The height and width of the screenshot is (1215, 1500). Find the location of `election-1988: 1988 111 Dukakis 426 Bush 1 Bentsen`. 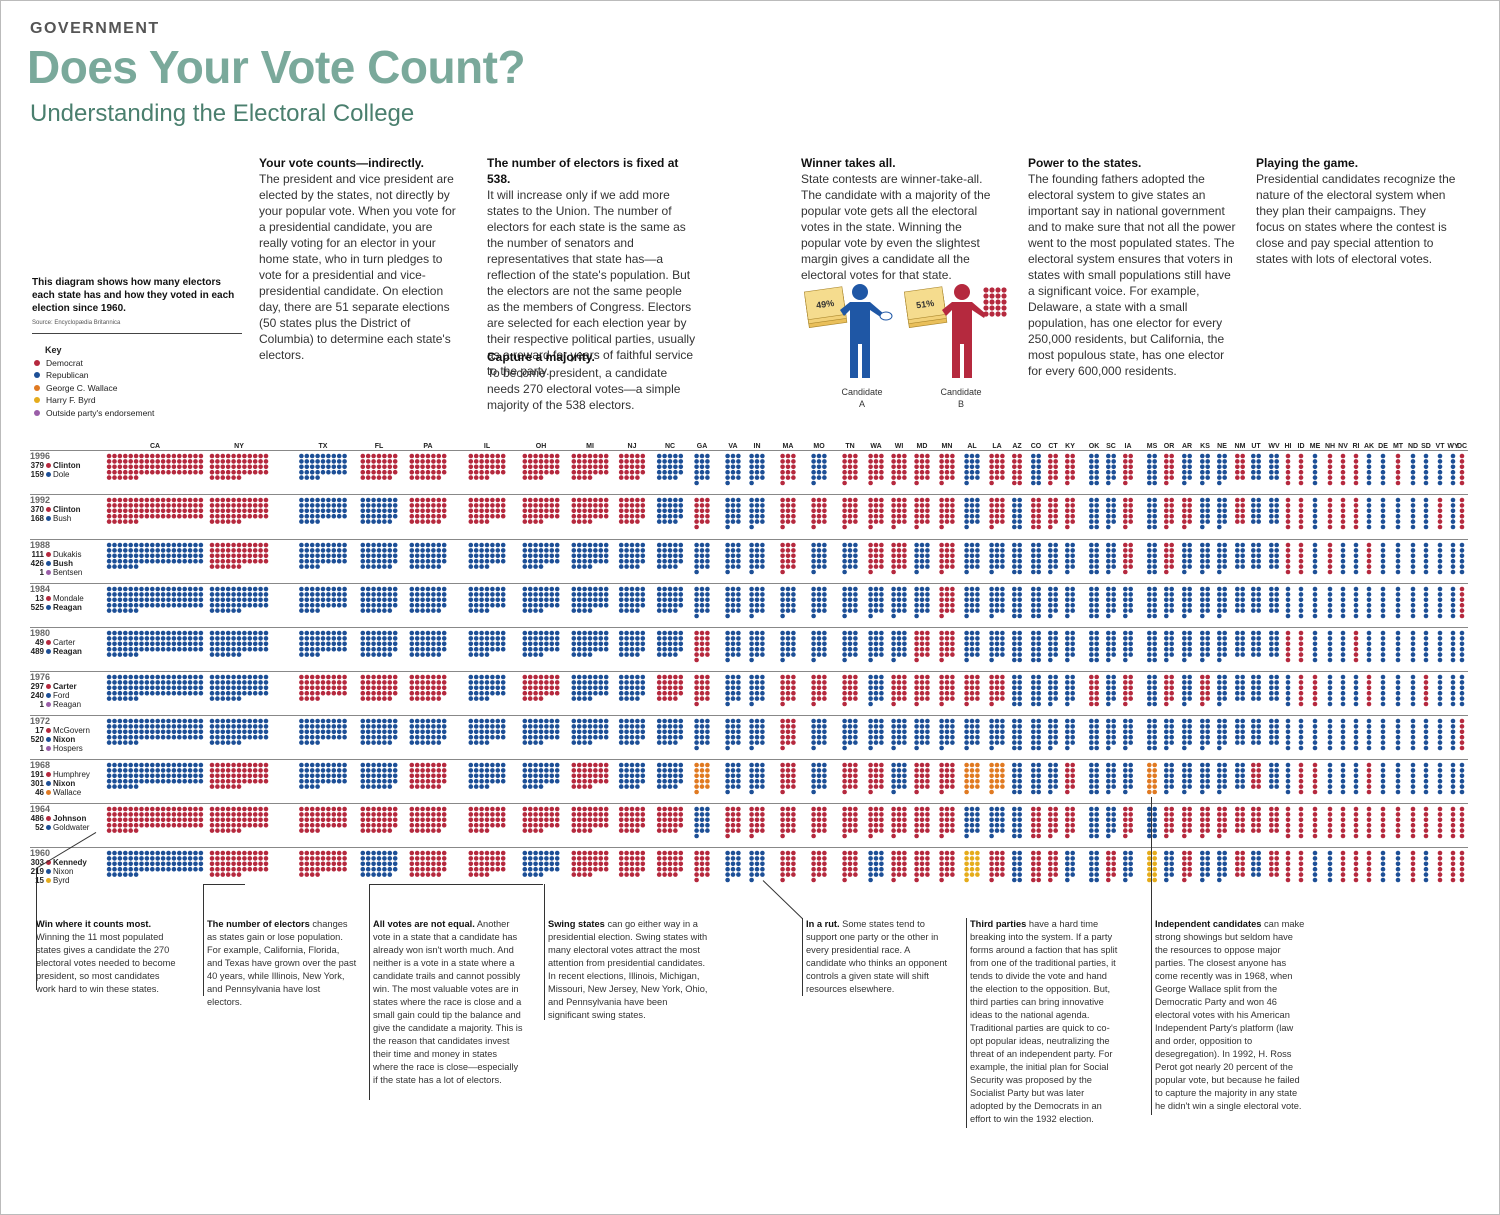

election-1988: 1988 111 Dukakis 426 Bush 1 Bentsen is located at coordinates (56, 559).